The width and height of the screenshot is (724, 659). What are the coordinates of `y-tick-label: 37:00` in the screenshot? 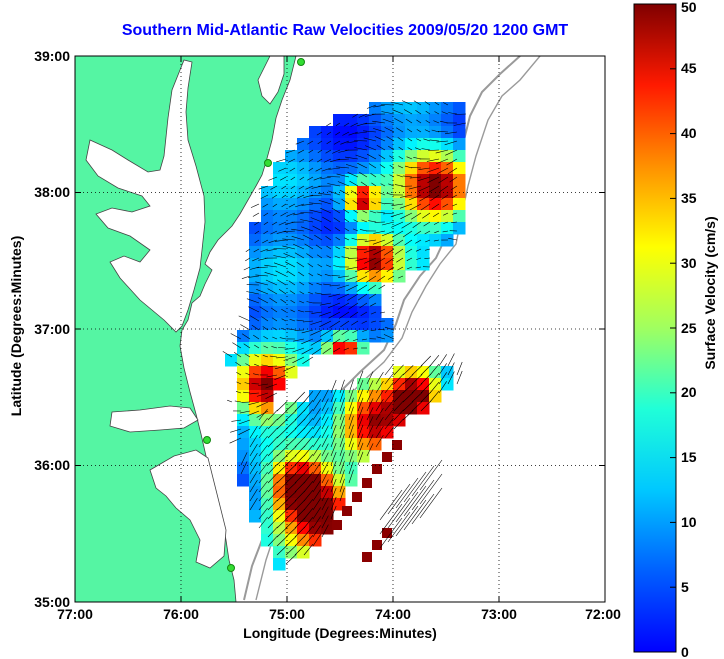 It's located at (52, 329).